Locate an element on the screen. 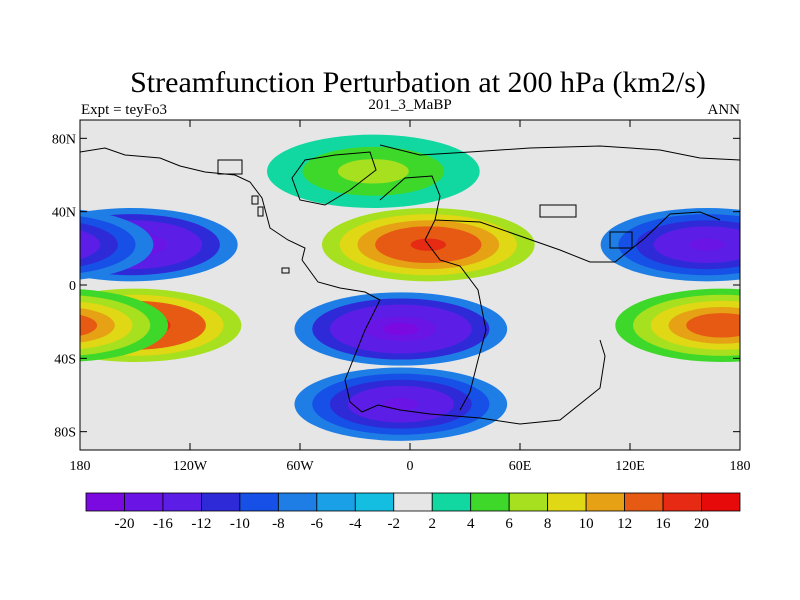 The height and width of the screenshot is (600, 800). experiment-label: Expt = teyFo3 is located at coordinates (124, 110).